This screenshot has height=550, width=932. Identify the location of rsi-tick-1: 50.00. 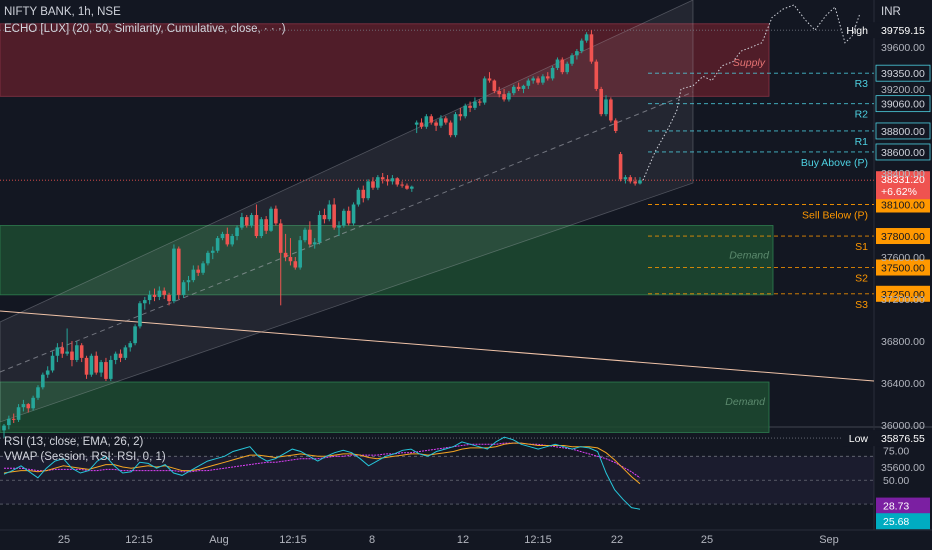
(896, 481).